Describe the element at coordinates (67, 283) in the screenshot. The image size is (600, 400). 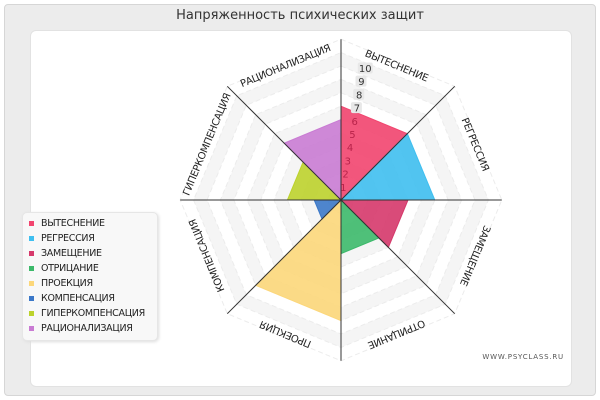
I see `legend-label: ПРОЕКЦИЯ` at that location.